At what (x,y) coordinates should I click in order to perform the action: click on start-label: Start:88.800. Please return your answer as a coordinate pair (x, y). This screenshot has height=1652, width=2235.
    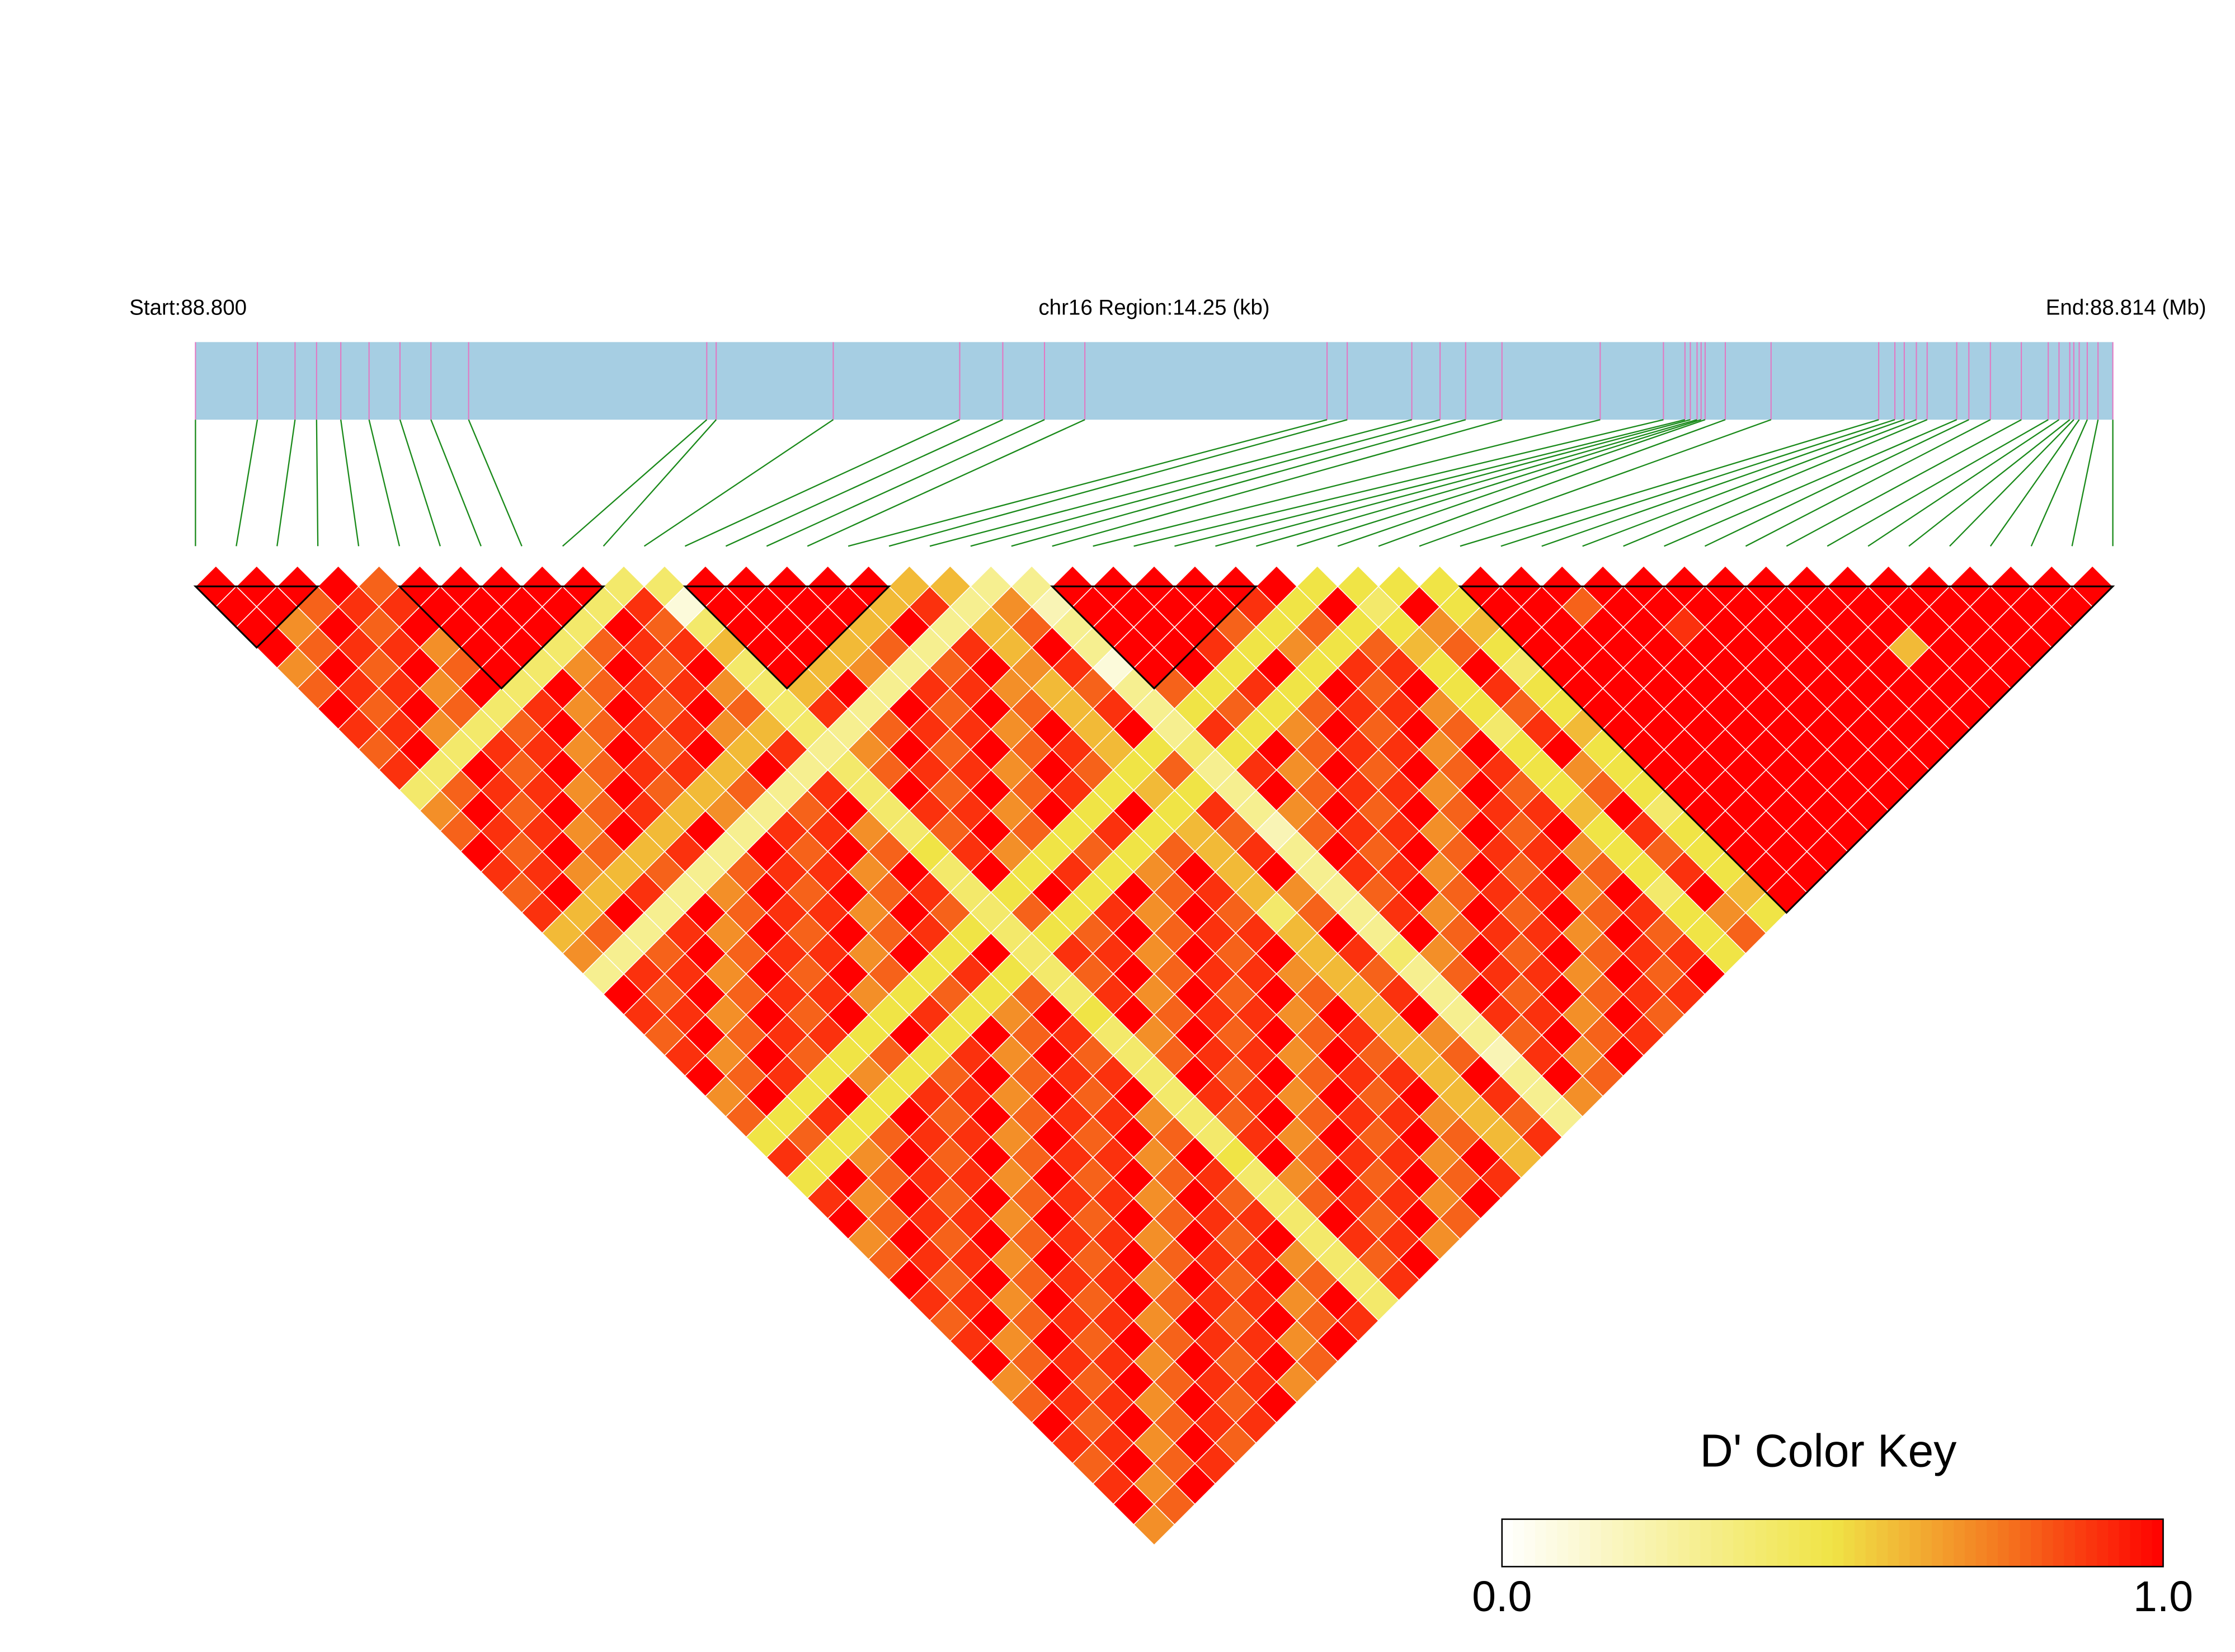
    Looking at the image, I should click on (188, 308).